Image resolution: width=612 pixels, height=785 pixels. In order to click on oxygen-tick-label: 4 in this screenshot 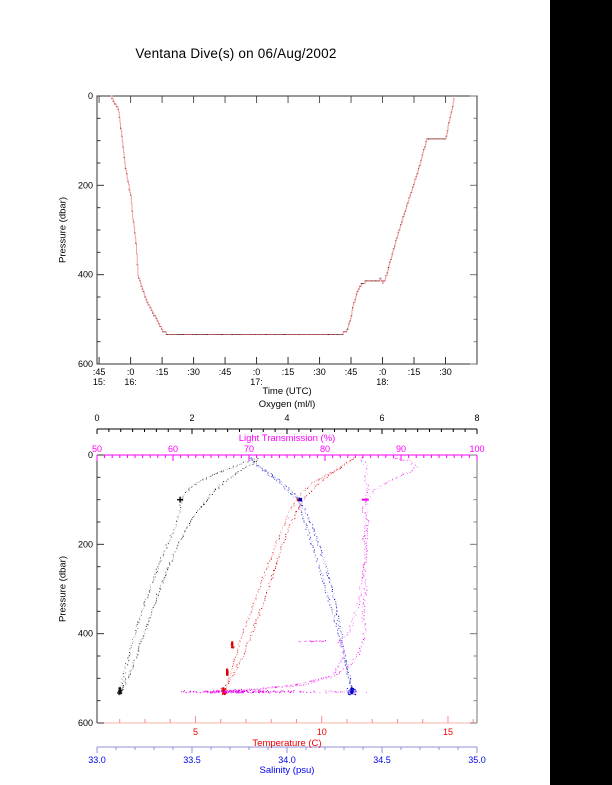, I will do `click(286, 418)`.